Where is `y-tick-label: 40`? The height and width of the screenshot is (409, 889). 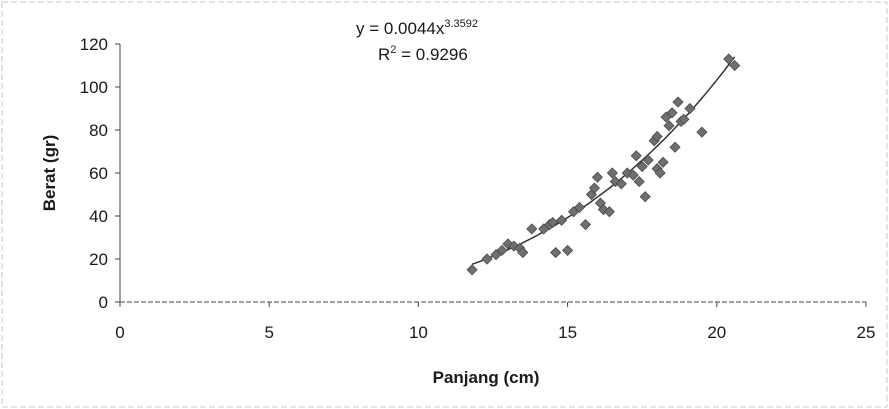 y-tick-label: 40 is located at coordinates (98, 216).